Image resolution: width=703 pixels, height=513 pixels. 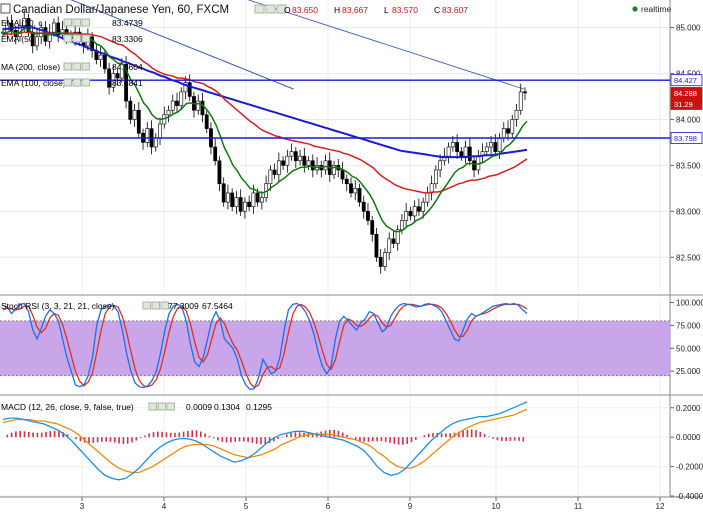 I want to click on stoch-d-value: 67.5464, so click(x=217, y=306).